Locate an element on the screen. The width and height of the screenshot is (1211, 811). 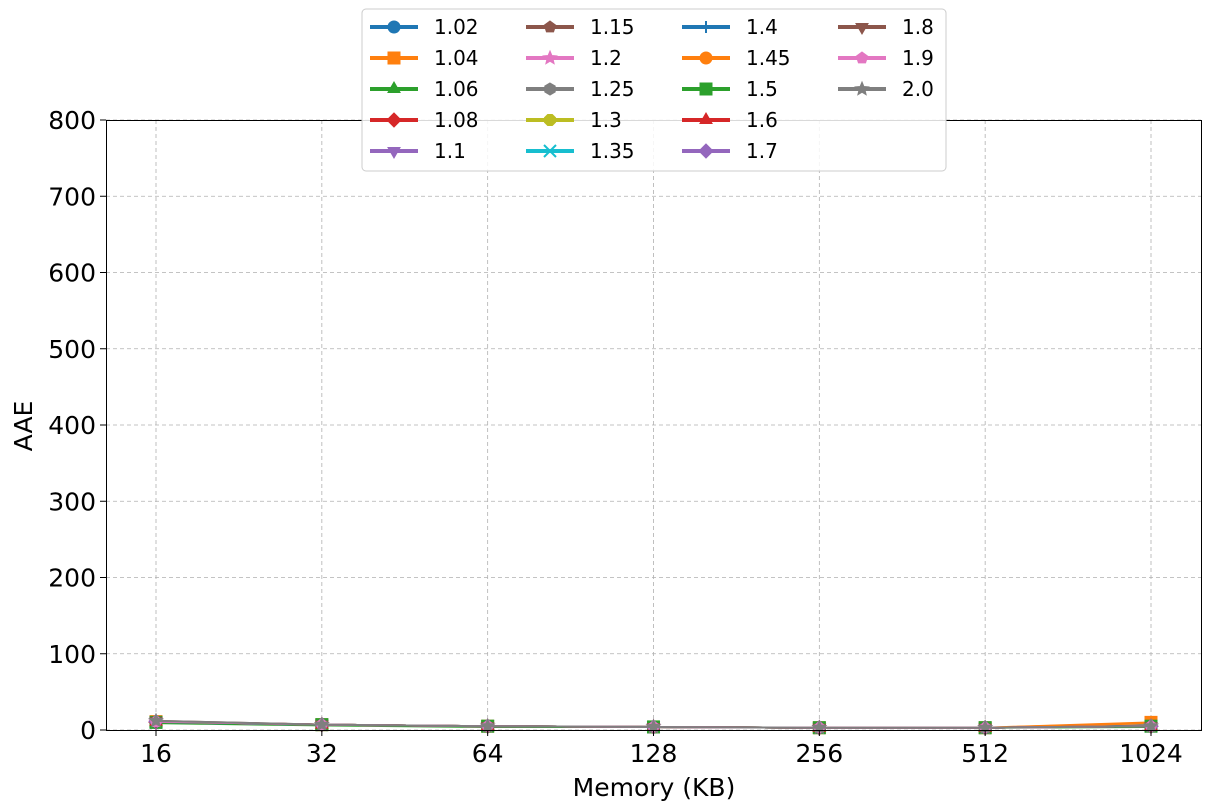
y-axis-label: AAE is located at coordinates (23, 426).